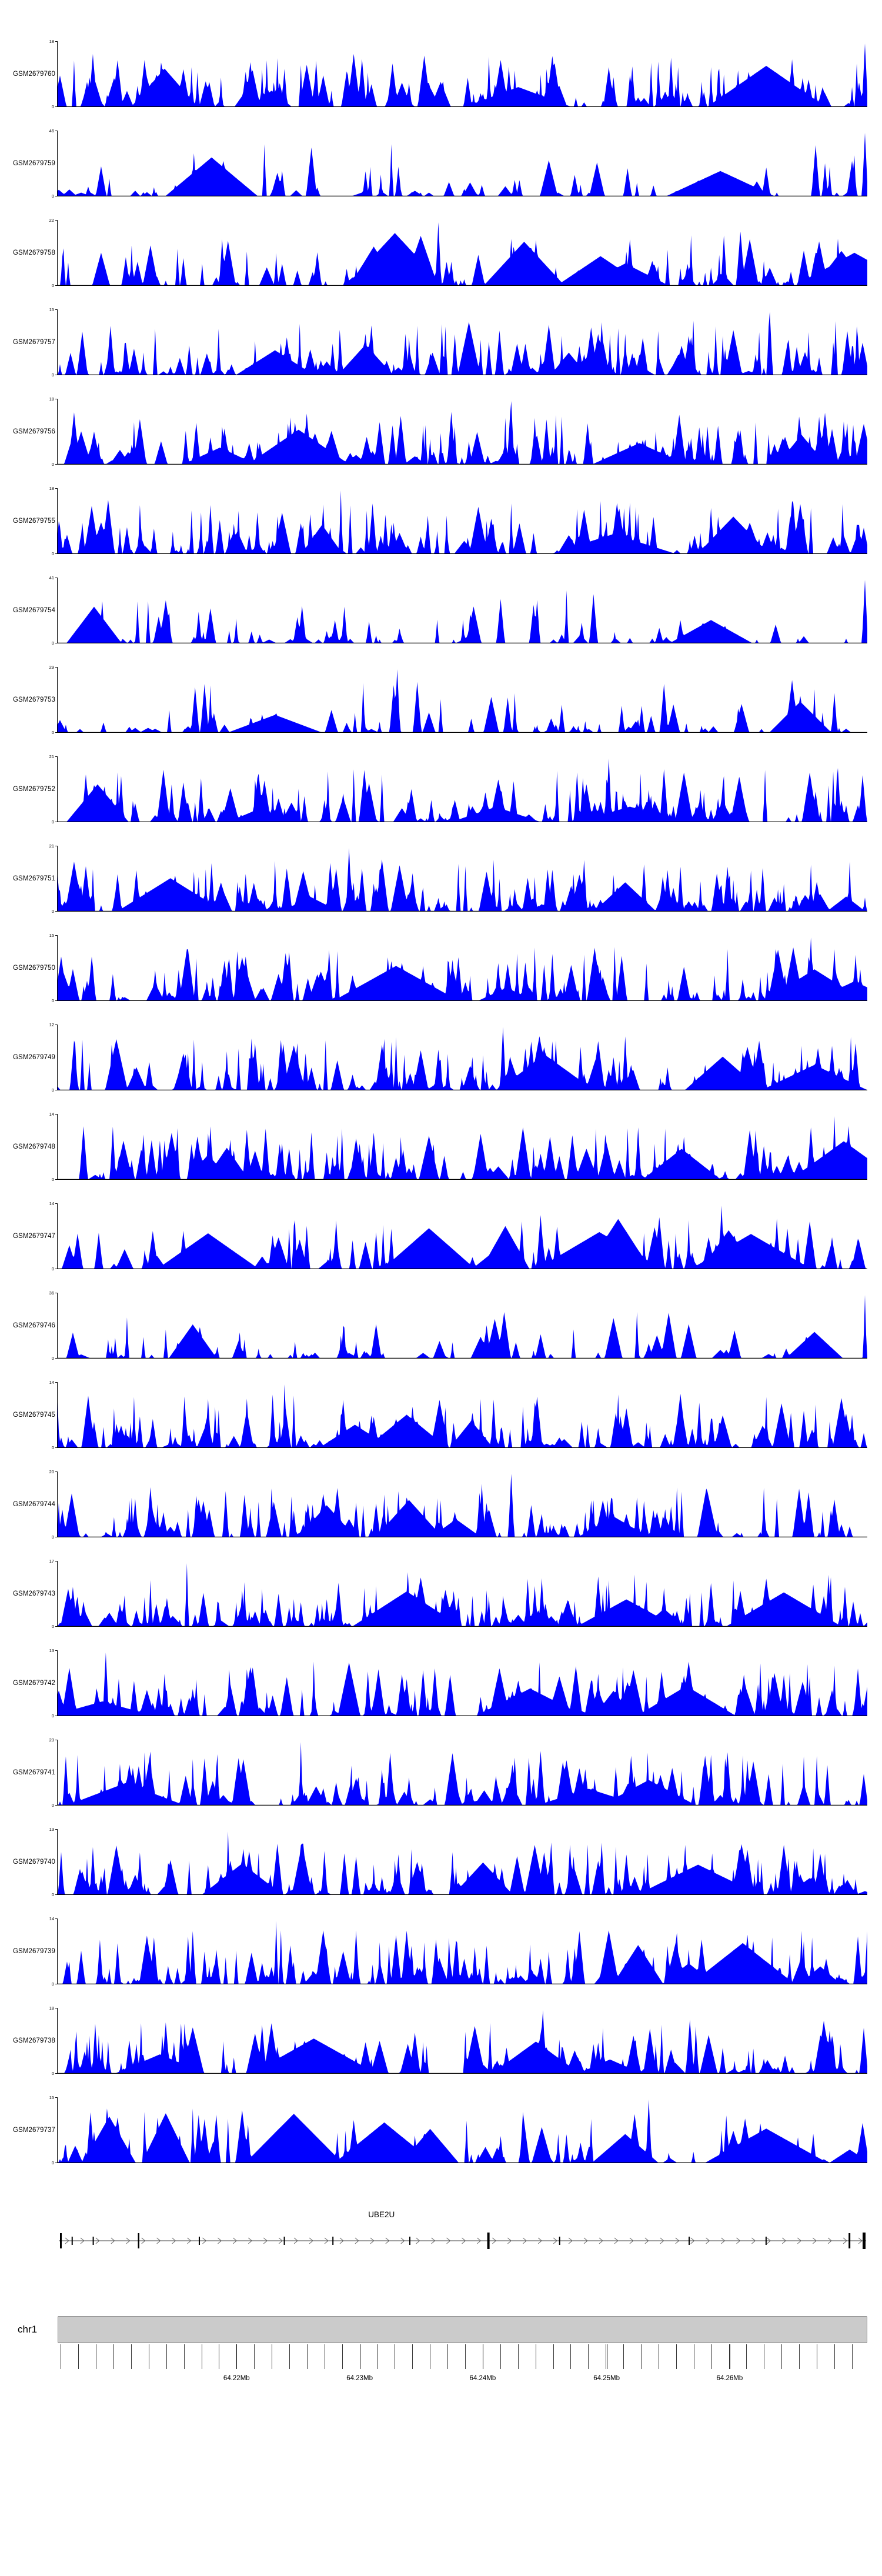 The image size is (882, 2576). I want to click on track-label: GSM2679740, so click(34, 1862).